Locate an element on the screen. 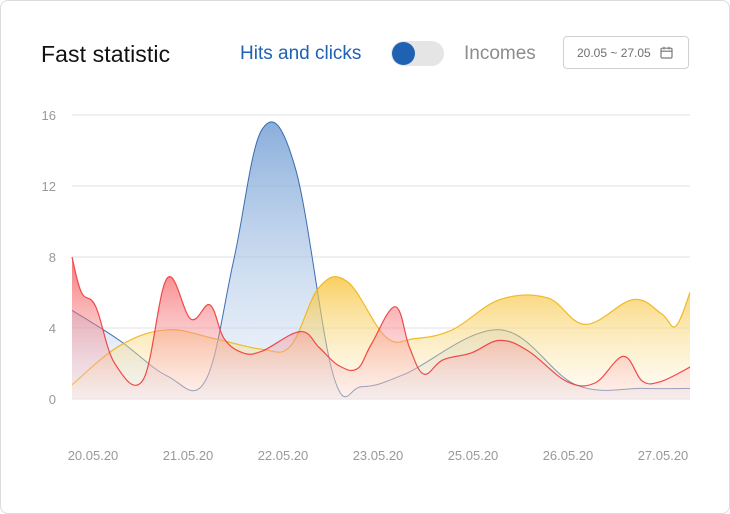  y-tick-label: 12 is located at coordinates (49, 186).